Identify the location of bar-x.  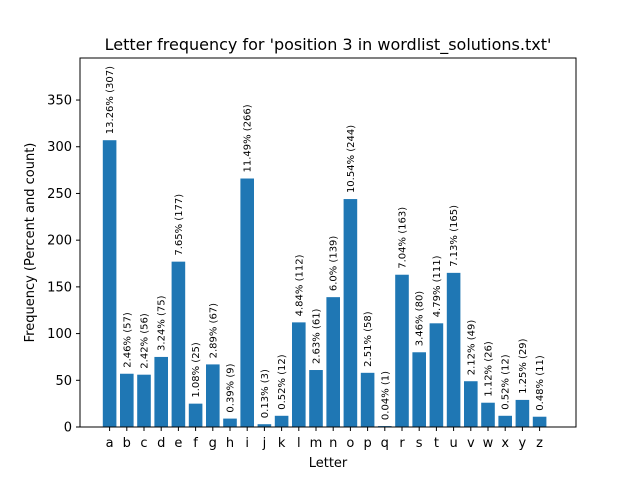
(505, 421).